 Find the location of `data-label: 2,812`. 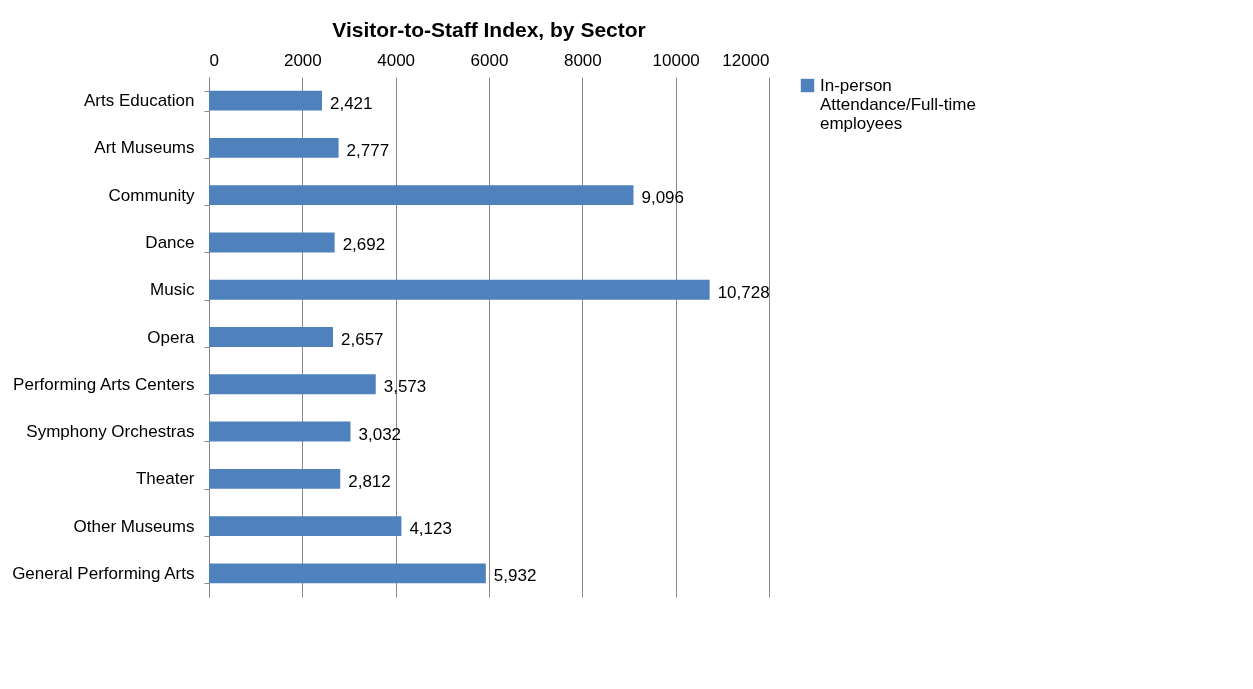

data-label: 2,812 is located at coordinates (369, 481).